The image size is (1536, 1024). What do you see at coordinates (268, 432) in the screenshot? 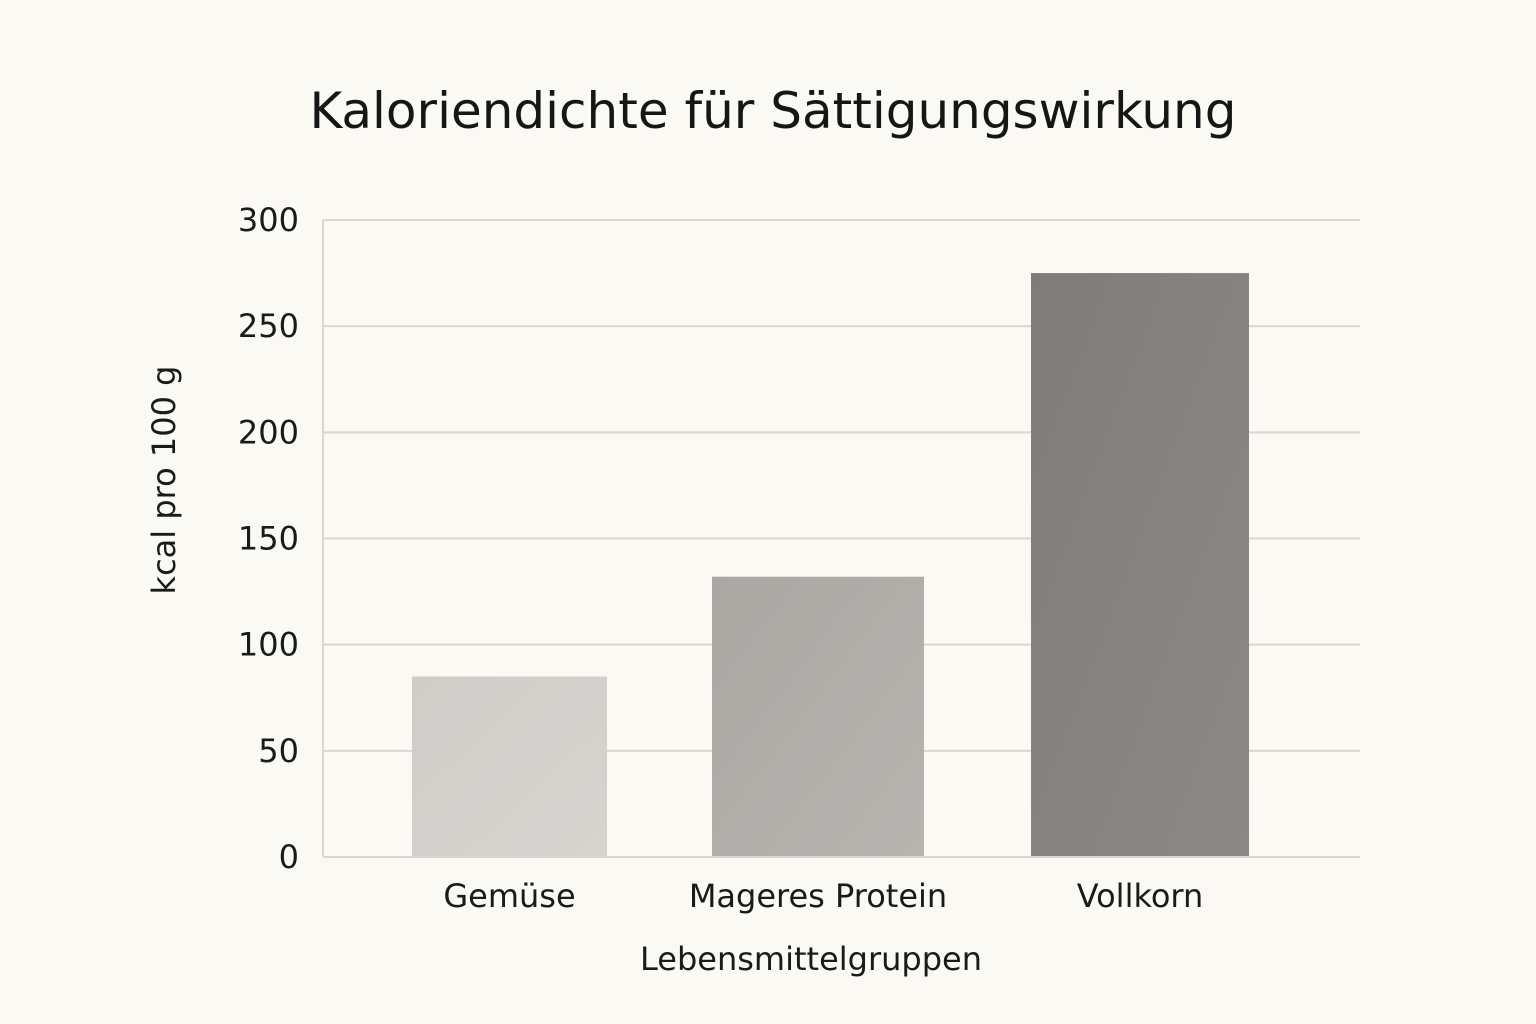
I see `y-tick-label: 200` at bounding box center [268, 432].